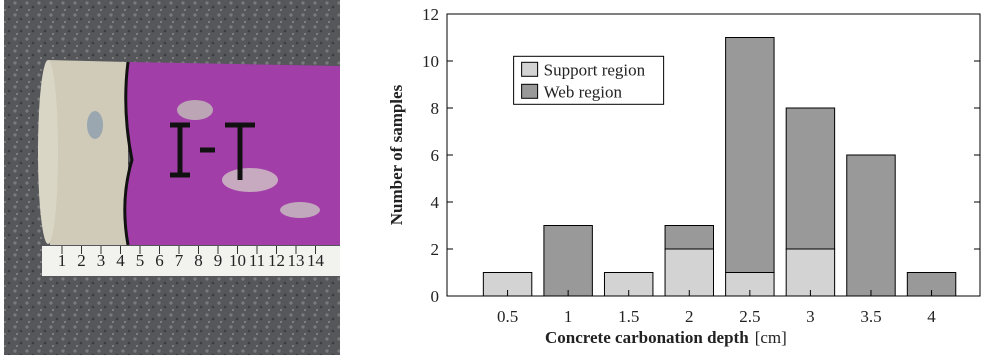 The image size is (985, 360). What do you see at coordinates (931, 316) in the screenshot?
I see `x-tick-label: 4` at bounding box center [931, 316].